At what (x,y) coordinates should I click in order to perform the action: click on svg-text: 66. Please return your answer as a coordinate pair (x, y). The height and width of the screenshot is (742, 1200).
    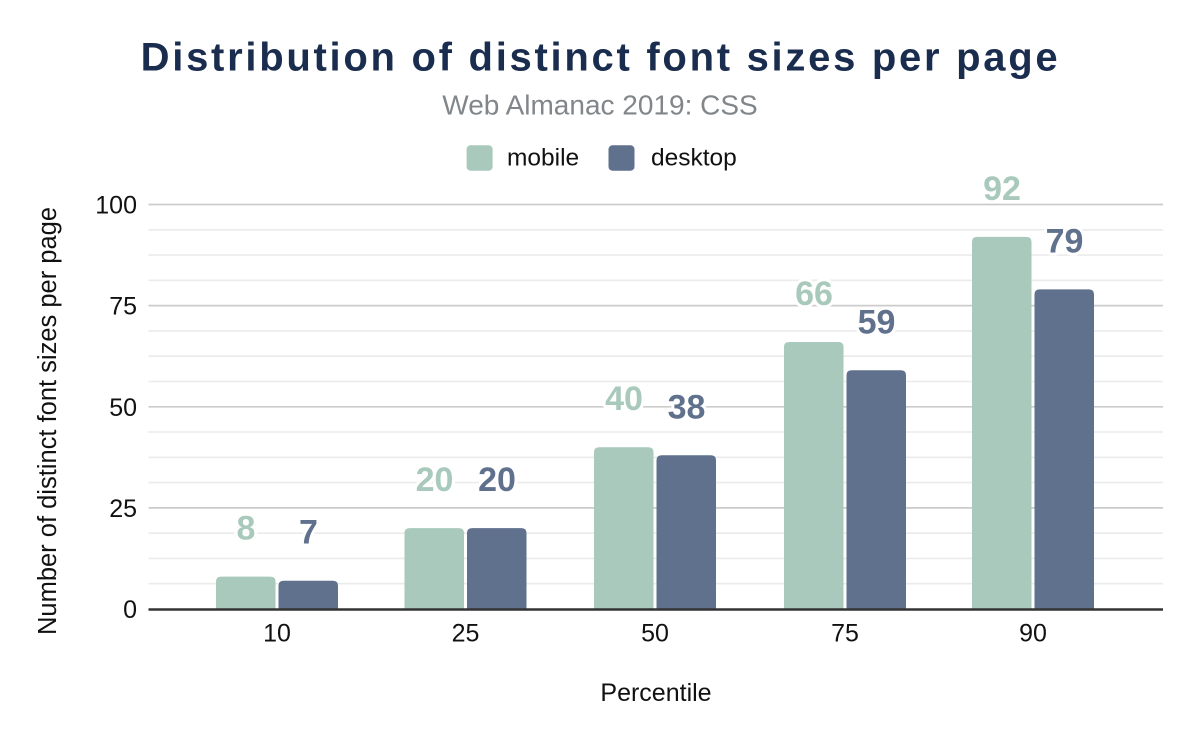
    Looking at the image, I should click on (814, 294).